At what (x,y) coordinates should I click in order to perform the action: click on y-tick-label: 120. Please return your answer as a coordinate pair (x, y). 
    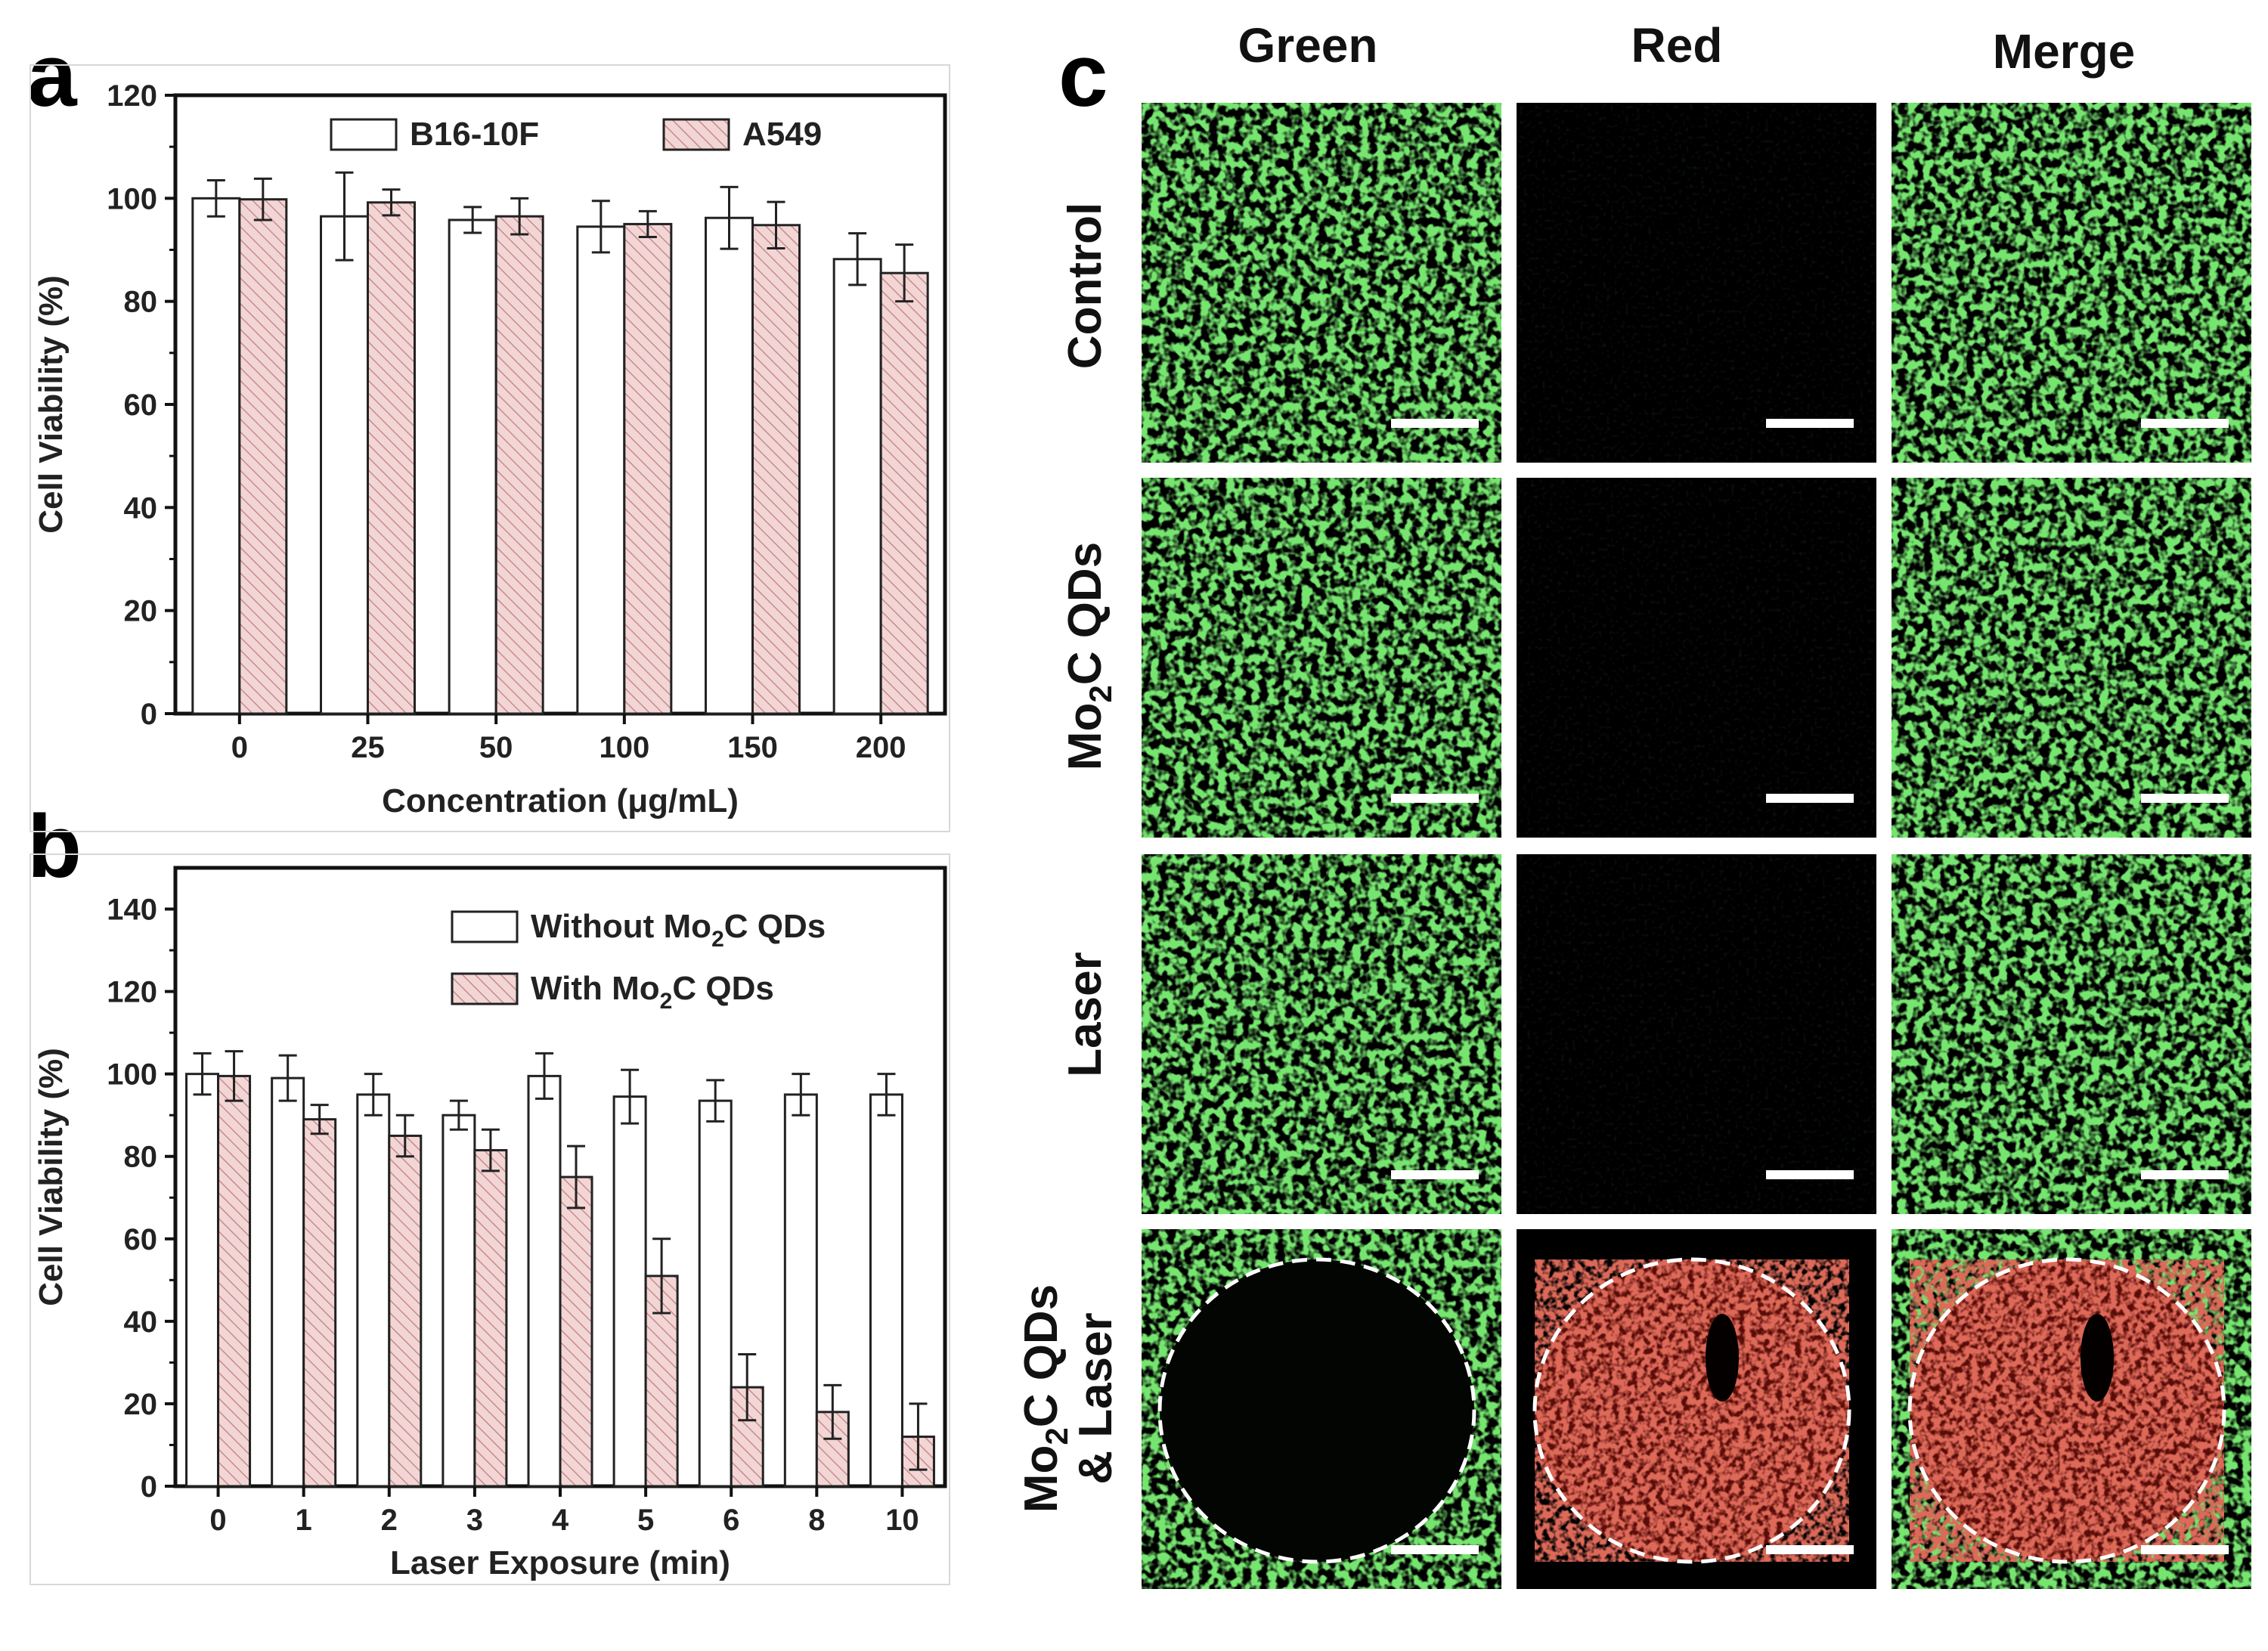
    Looking at the image, I should click on (132, 96).